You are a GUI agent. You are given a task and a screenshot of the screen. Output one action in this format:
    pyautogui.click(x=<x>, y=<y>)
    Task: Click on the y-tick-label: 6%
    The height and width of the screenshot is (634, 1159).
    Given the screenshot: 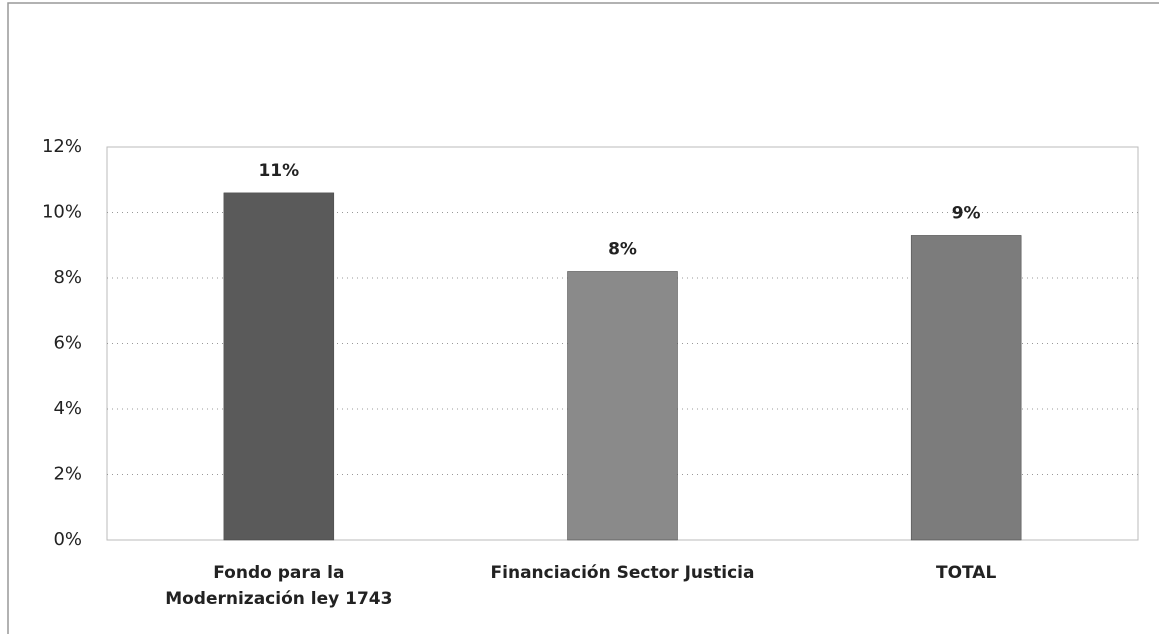 What is the action you would take?
    pyautogui.click(x=67, y=343)
    